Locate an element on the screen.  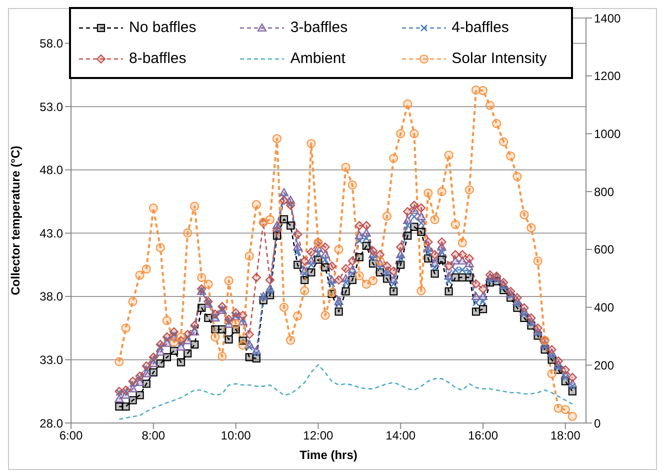
y-tick-label: 43.0 is located at coordinates (52, 233).